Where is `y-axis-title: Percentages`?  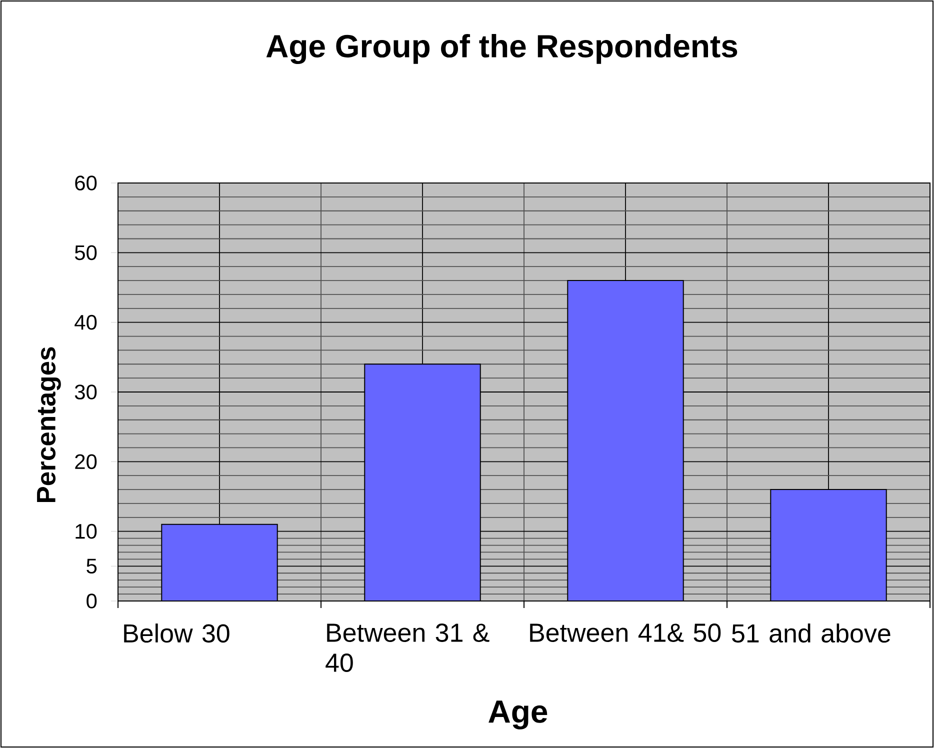
y-axis-title: Percentages is located at coordinates (49, 424).